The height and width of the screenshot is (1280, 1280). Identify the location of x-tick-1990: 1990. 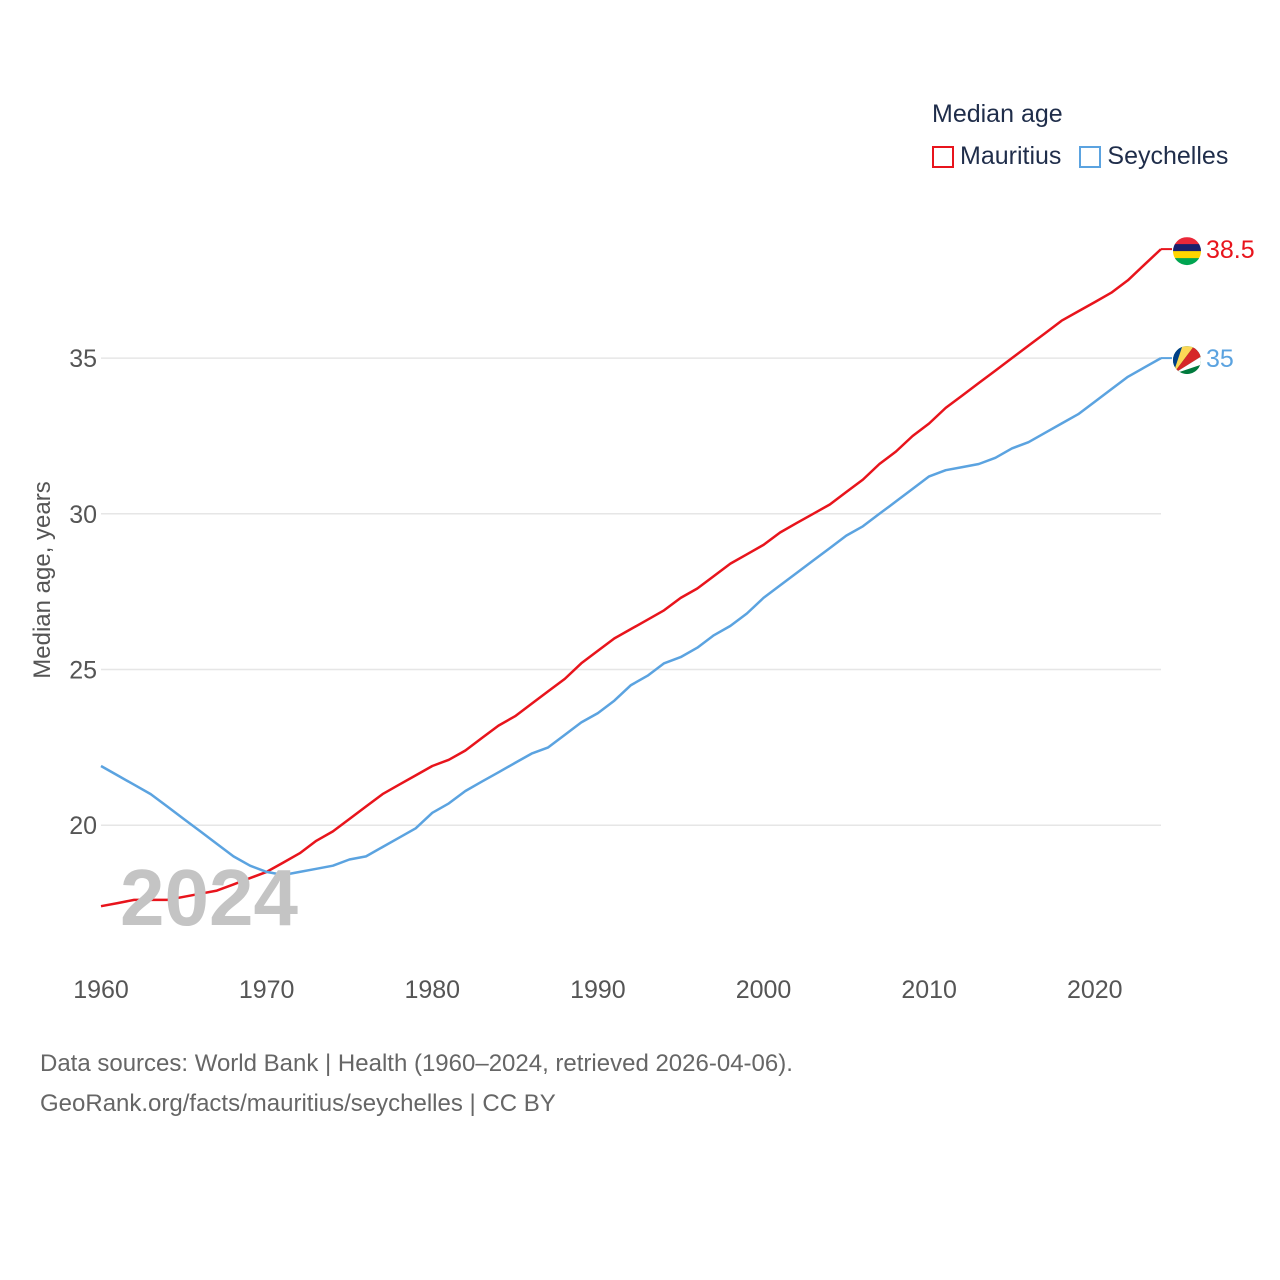
(598, 990).